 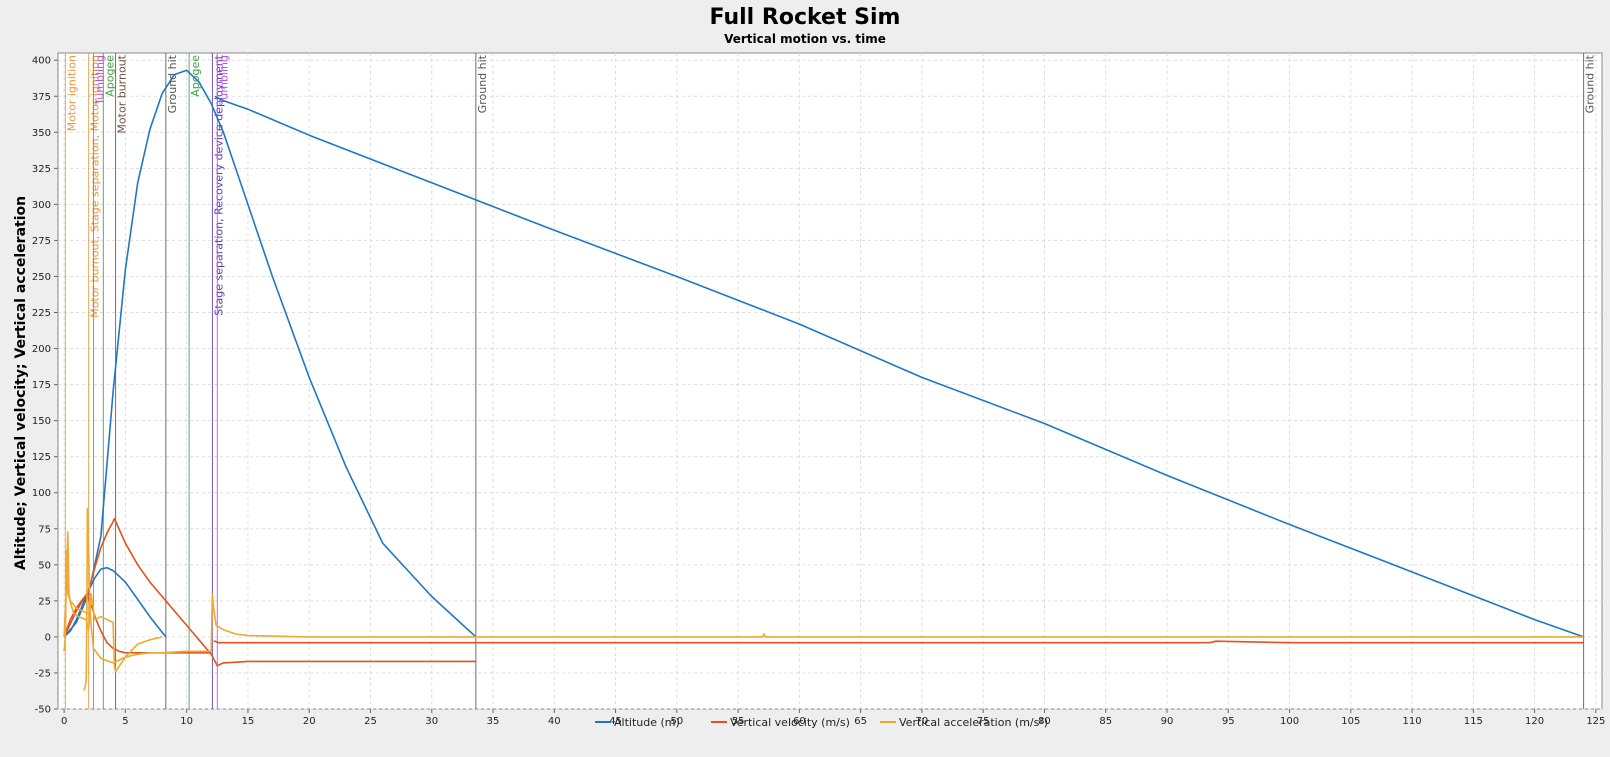 I want to click on x-tick-label: 50, so click(x=676, y=721).